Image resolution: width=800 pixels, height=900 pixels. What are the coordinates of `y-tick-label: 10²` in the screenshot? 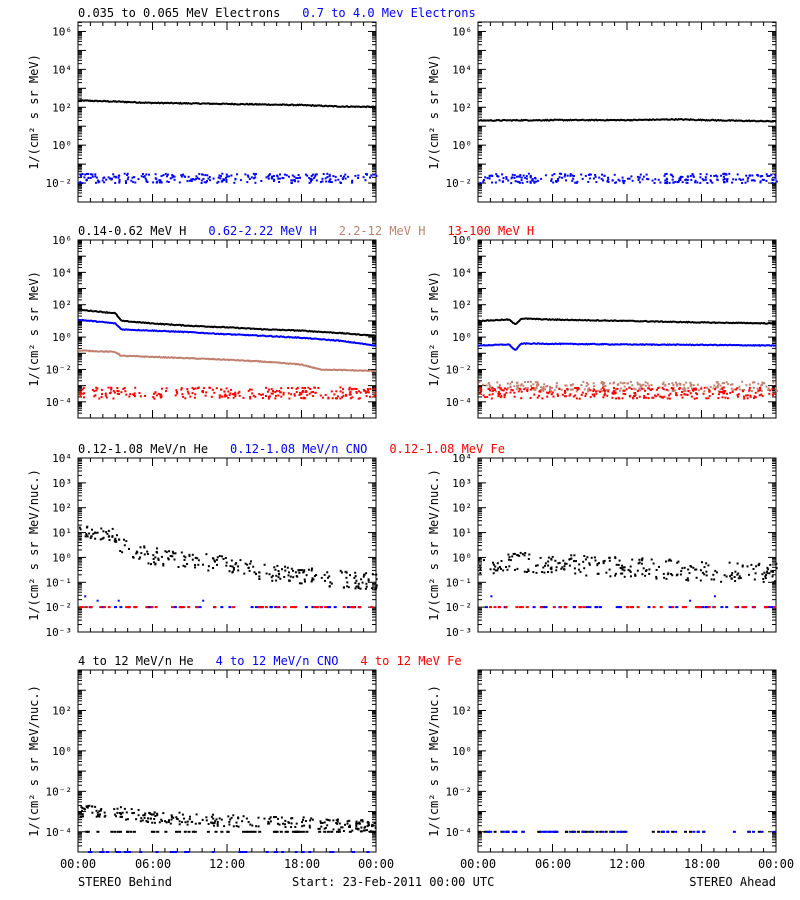 It's located at (462, 305).